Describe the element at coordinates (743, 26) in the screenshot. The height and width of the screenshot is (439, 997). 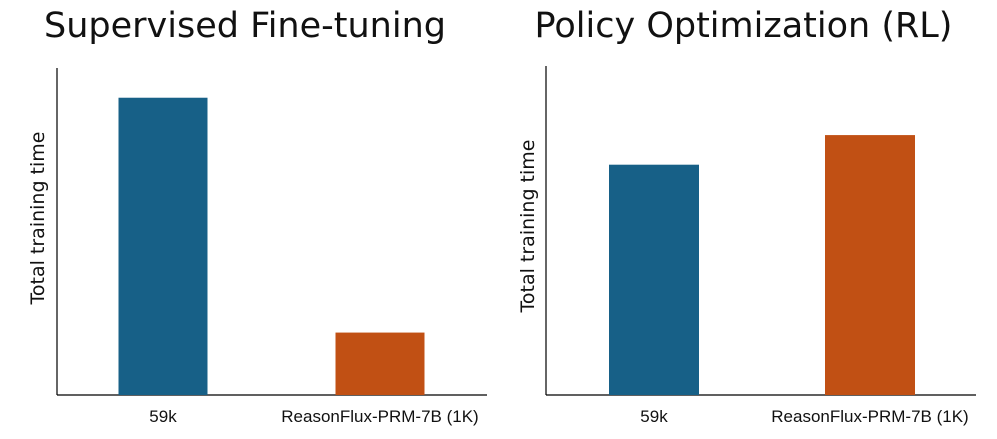
I see `chart-title: Policy Optimization (RL)` at that location.